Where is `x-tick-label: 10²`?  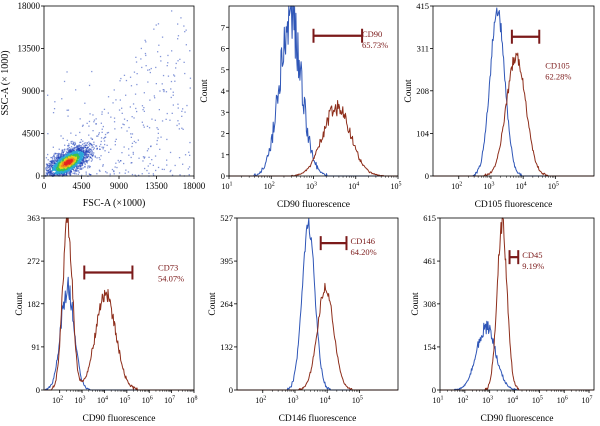
x-tick-label: 10² is located at coordinates (456, 187).